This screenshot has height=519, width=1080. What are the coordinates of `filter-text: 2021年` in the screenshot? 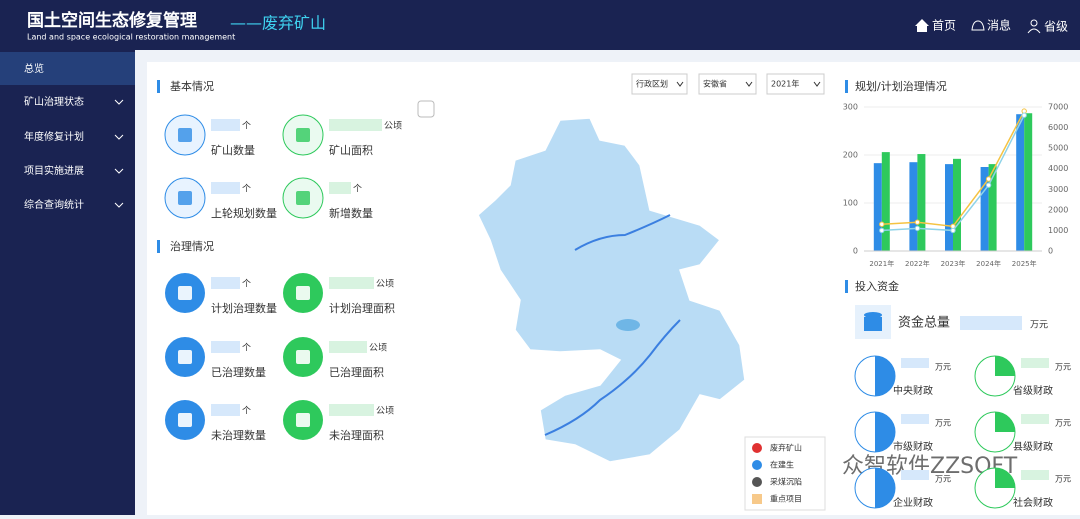 It's located at (785, 84).